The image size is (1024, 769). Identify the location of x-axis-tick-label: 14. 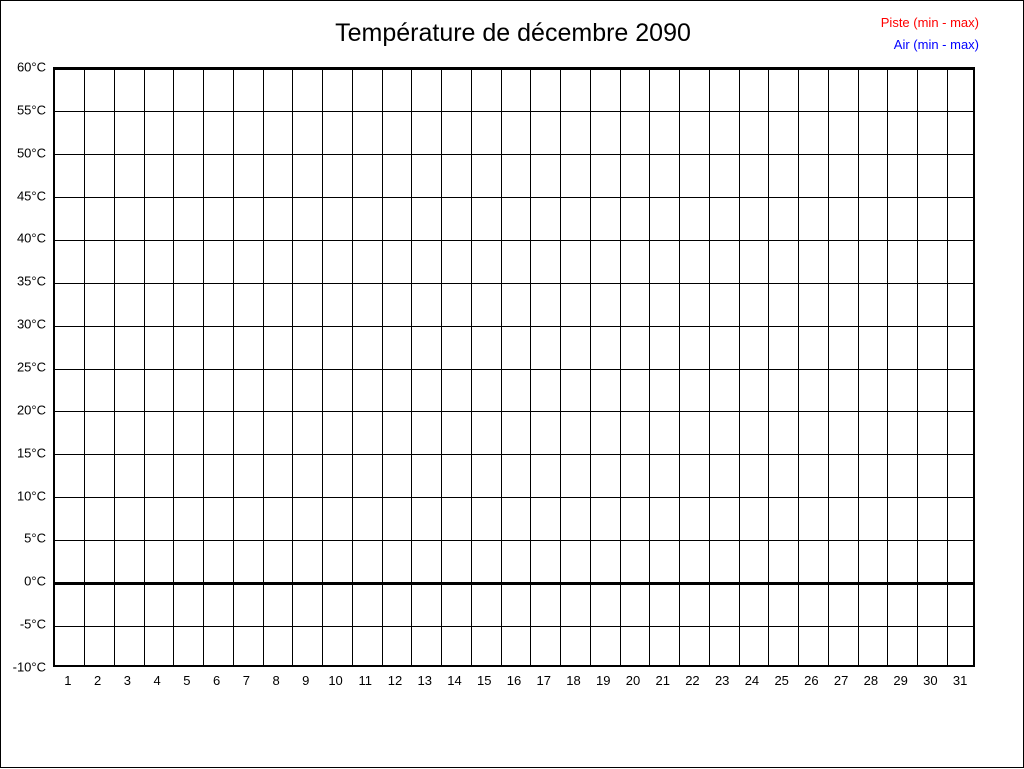
(454, 680).